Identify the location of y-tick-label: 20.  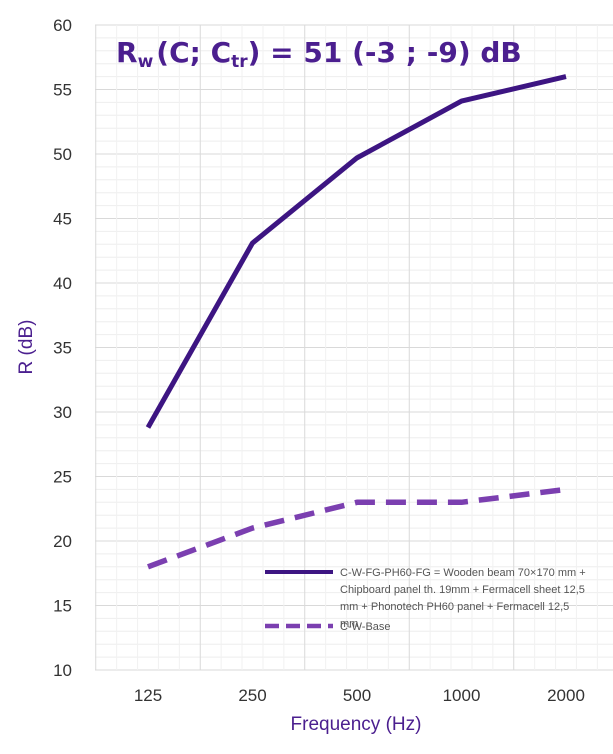
(62, 541).